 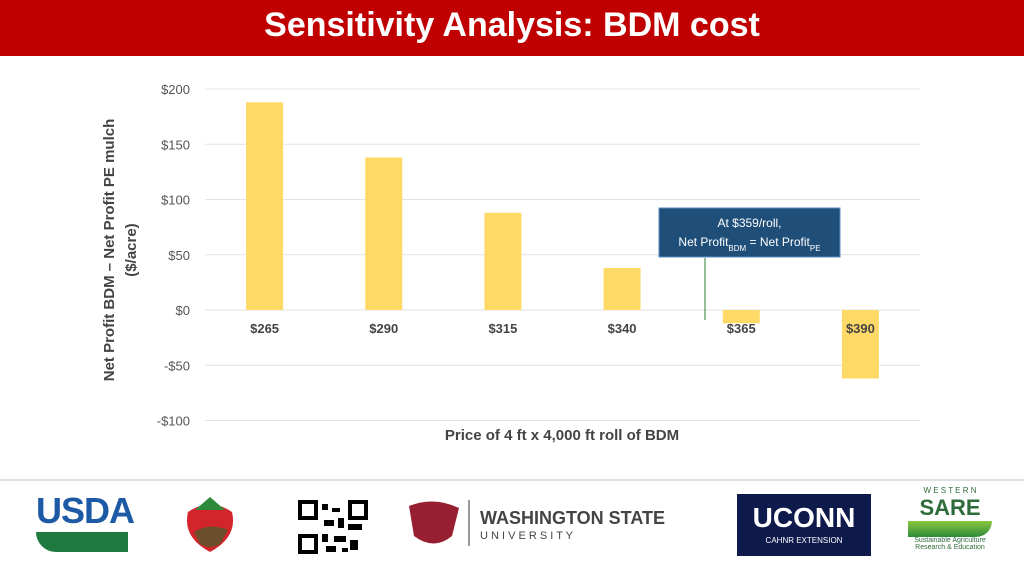 I want to click on annotation-subscript: BDM, so click(x=737, y=248).